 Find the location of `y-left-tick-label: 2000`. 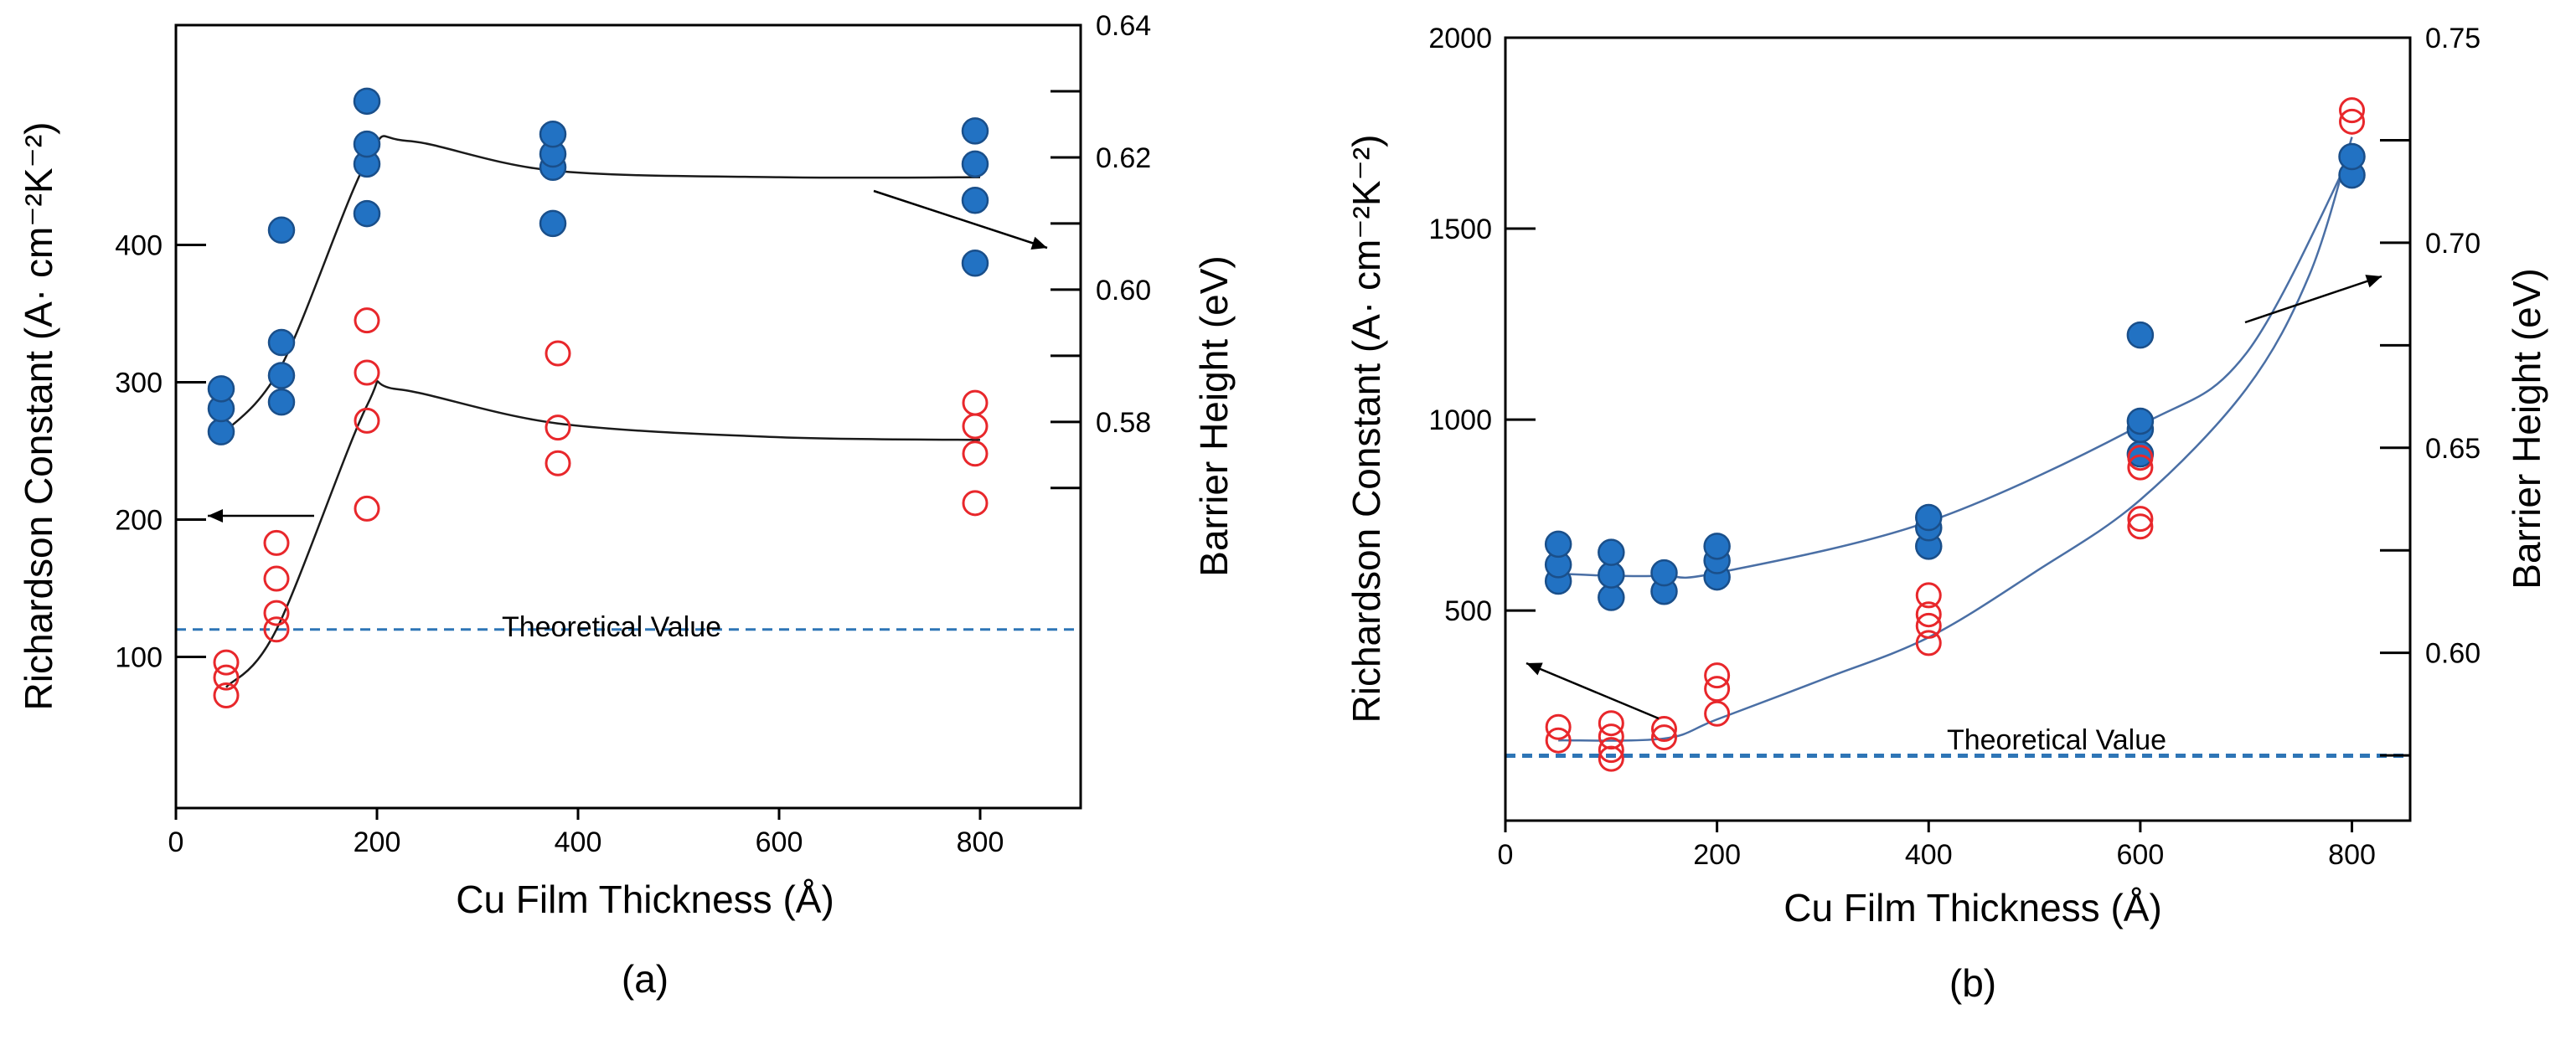

y-left-tick-label: 2000 is located at coordinates (1460, 39).